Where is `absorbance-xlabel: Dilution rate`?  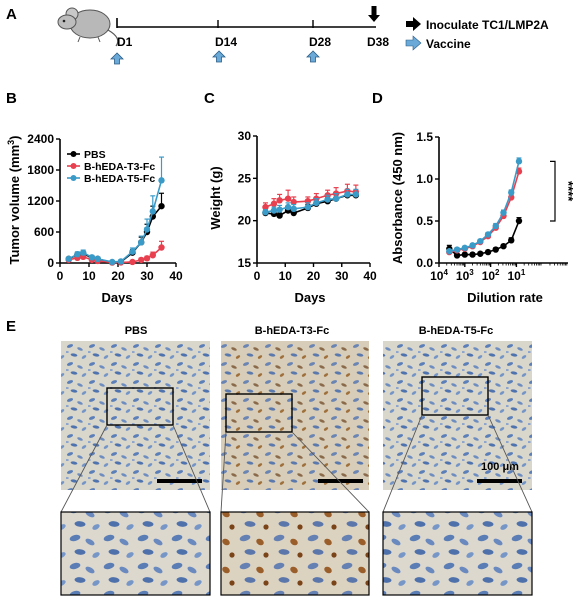
absorbance-xlabel: Dilution rate is located at coordinates (505, 297).